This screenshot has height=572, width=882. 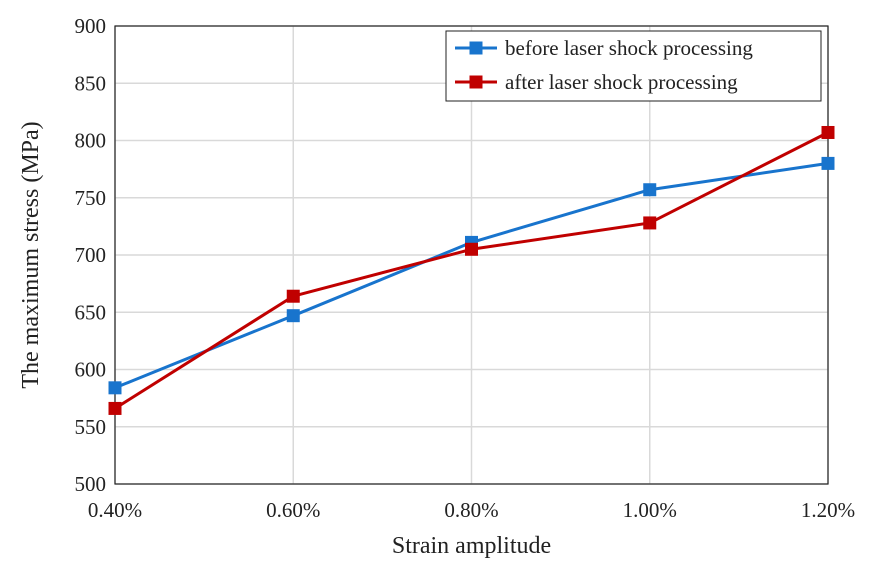 What do you see at coordinates (476, 82) in the screenshot?
I see `legend-marker-after` at bounding box center [476, 82].